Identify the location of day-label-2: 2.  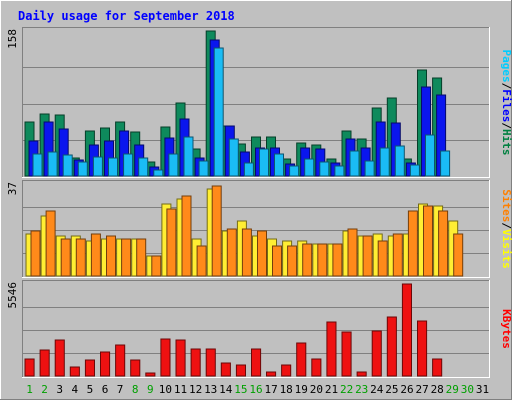
(44, 389).